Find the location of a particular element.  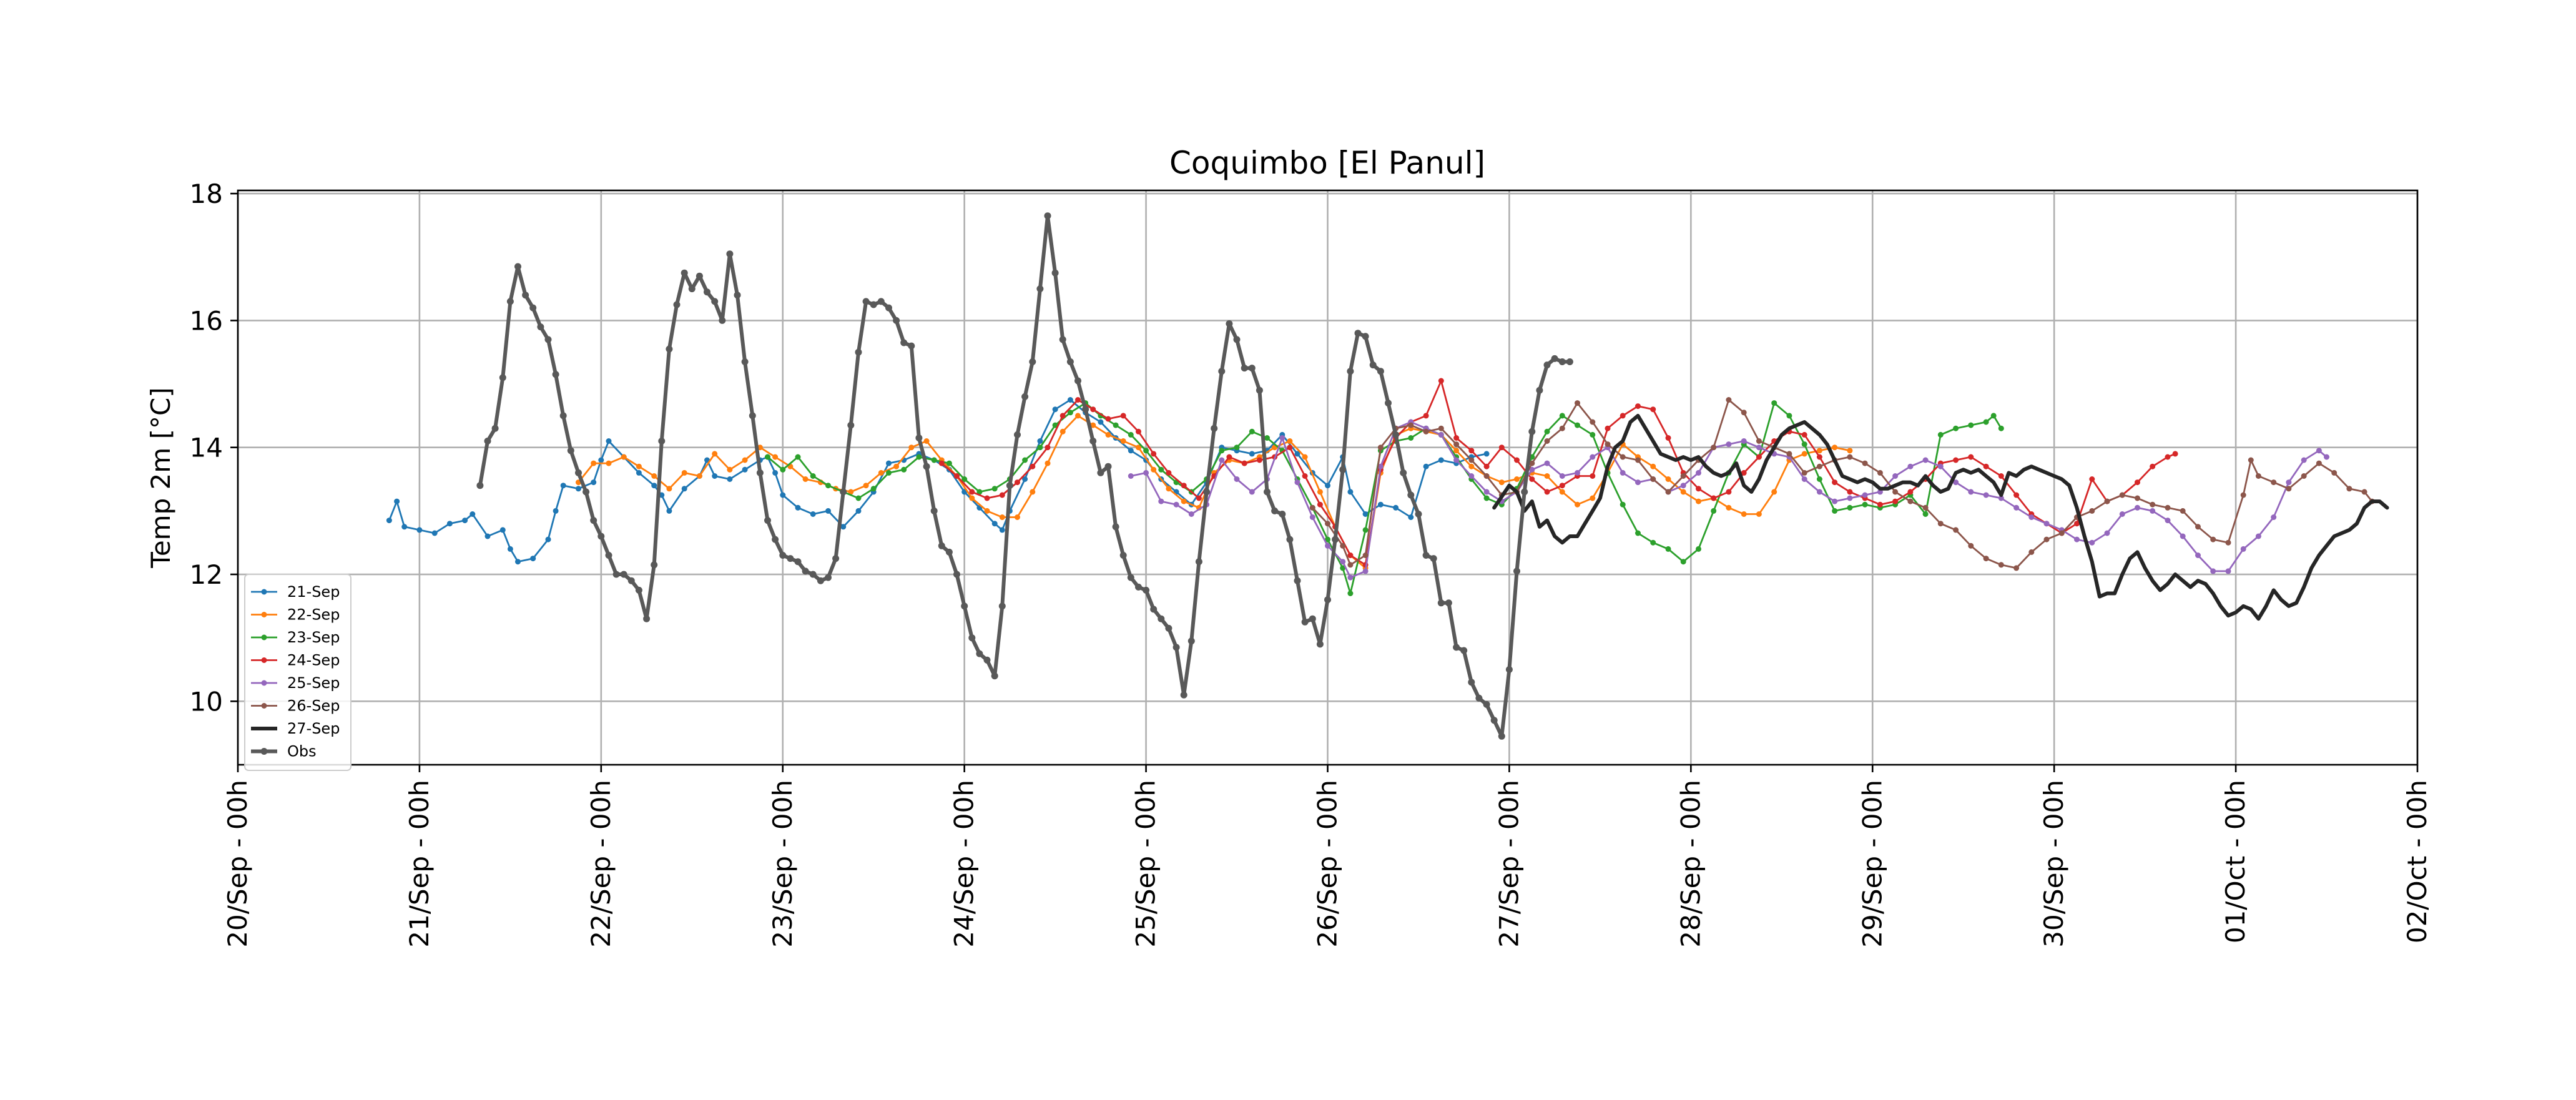

x-tick-label: 26/Sep - 00h is located at coordinates (1327, 864).